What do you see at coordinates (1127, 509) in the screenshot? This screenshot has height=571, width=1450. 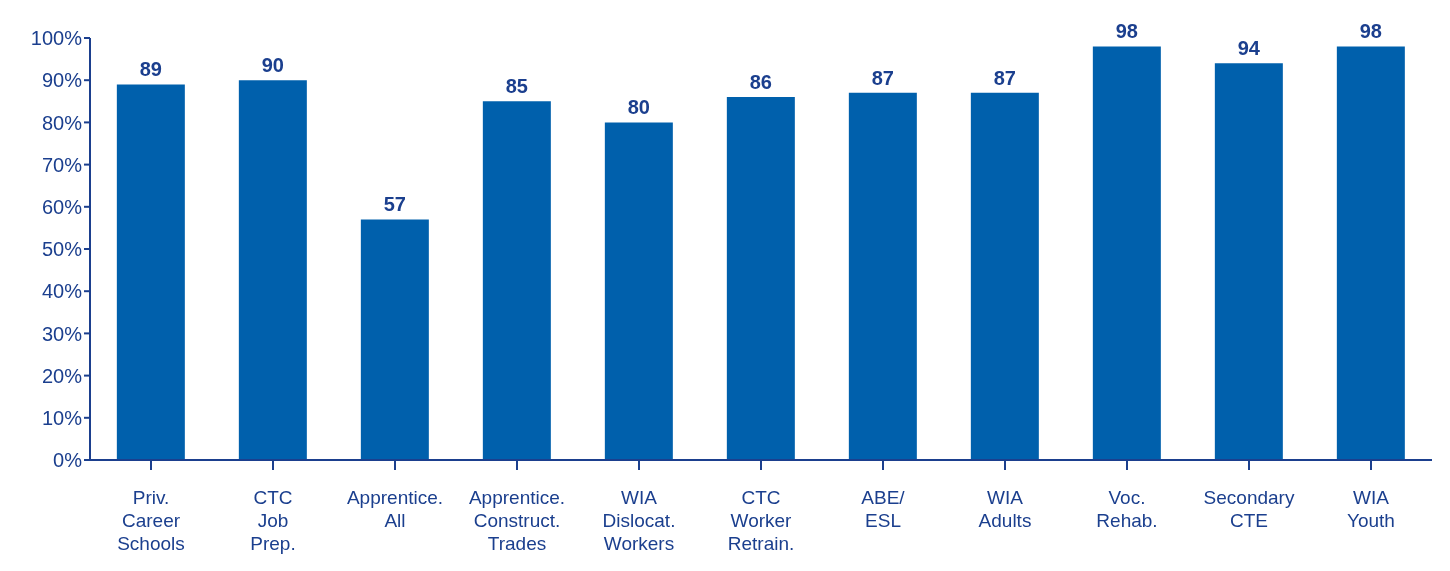 I see `x-tick-label: Voc. Rehab.` at bounding box center [1127, 509].